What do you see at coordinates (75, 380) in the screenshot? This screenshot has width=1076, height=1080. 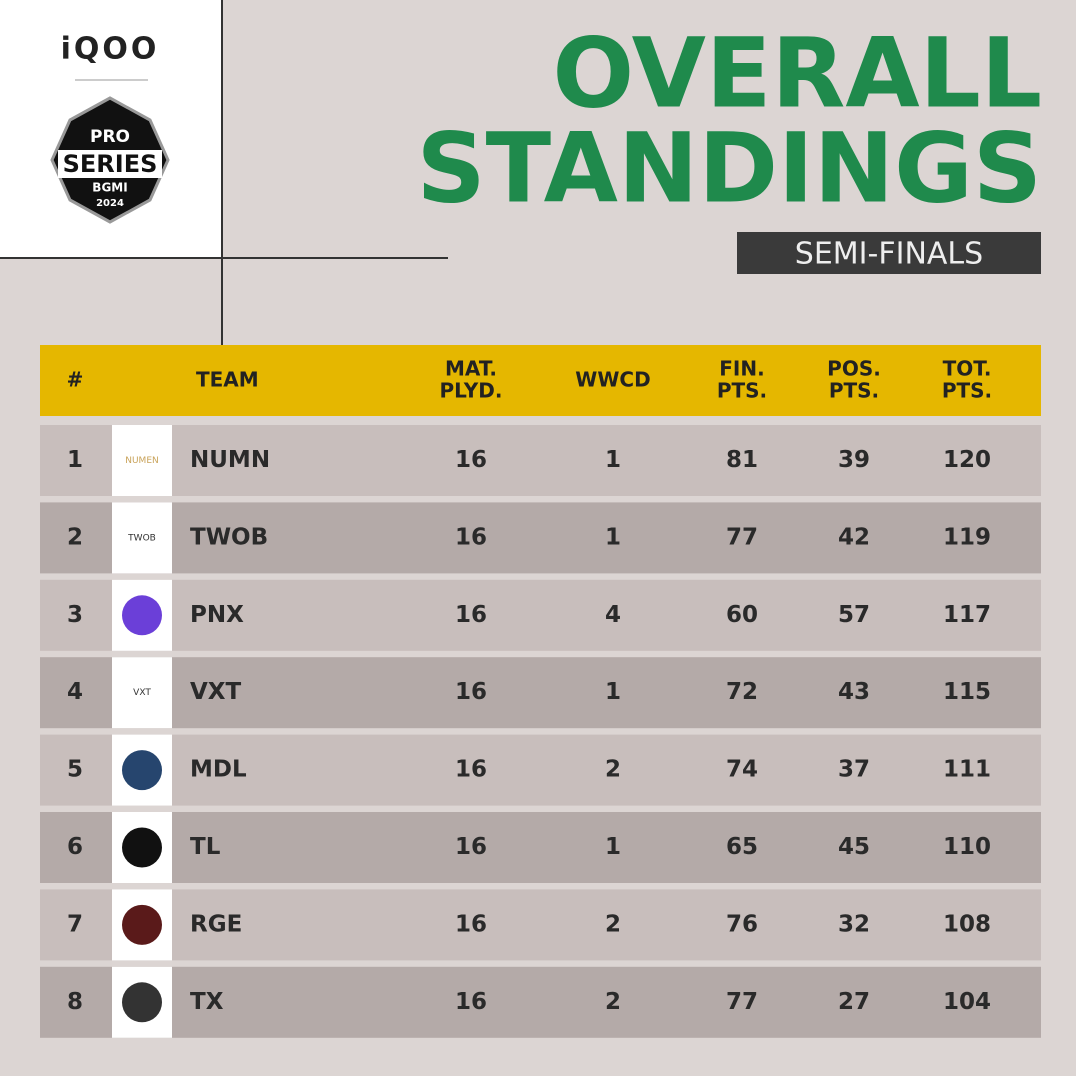 I see `column-header: #` at bounding box center [75, 380].